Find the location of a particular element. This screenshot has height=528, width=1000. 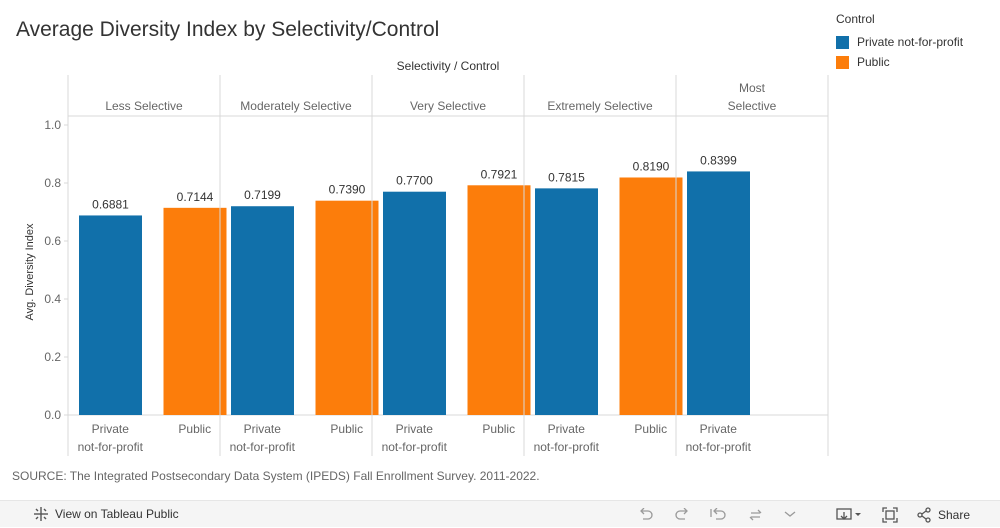

legend-title: Control is located at coordinates (855, 19).